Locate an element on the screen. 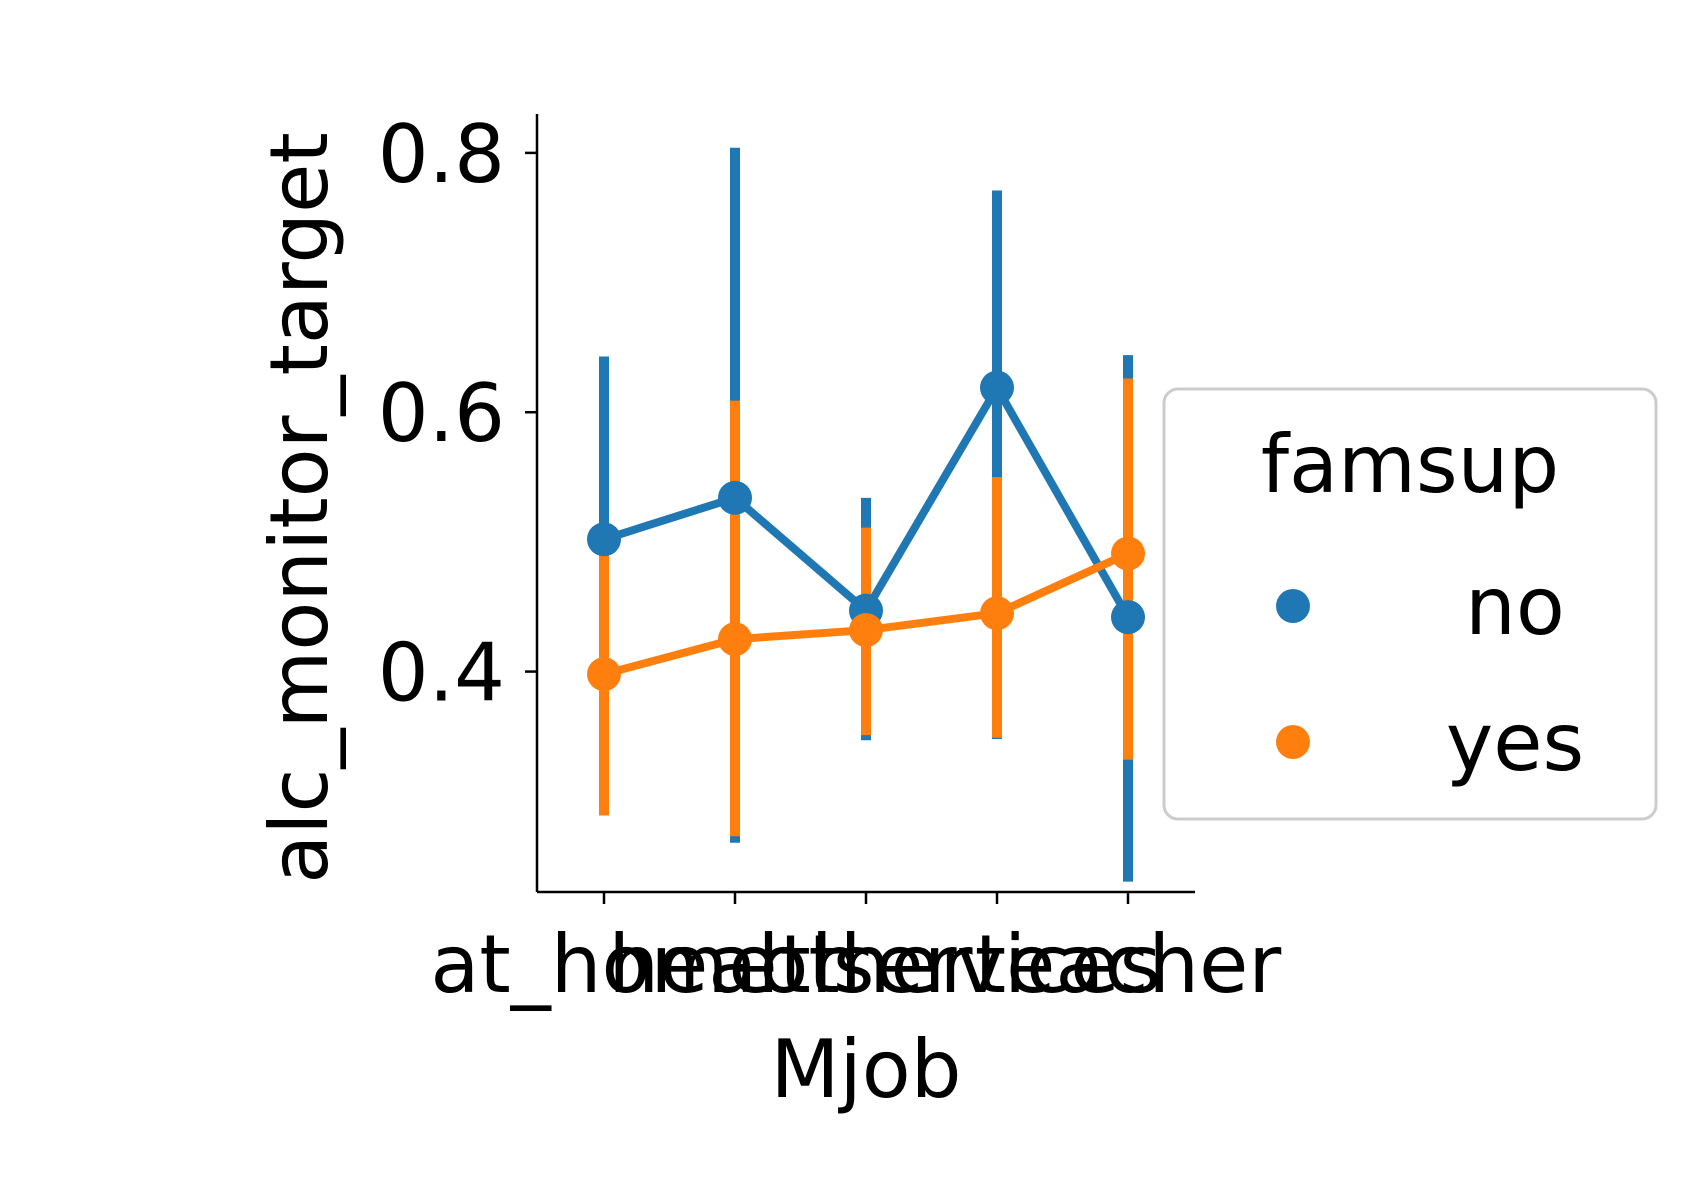 This screenshot has height=1200, width=1688. y-tick-label: 0.8 is located at coordinates (441, 154).